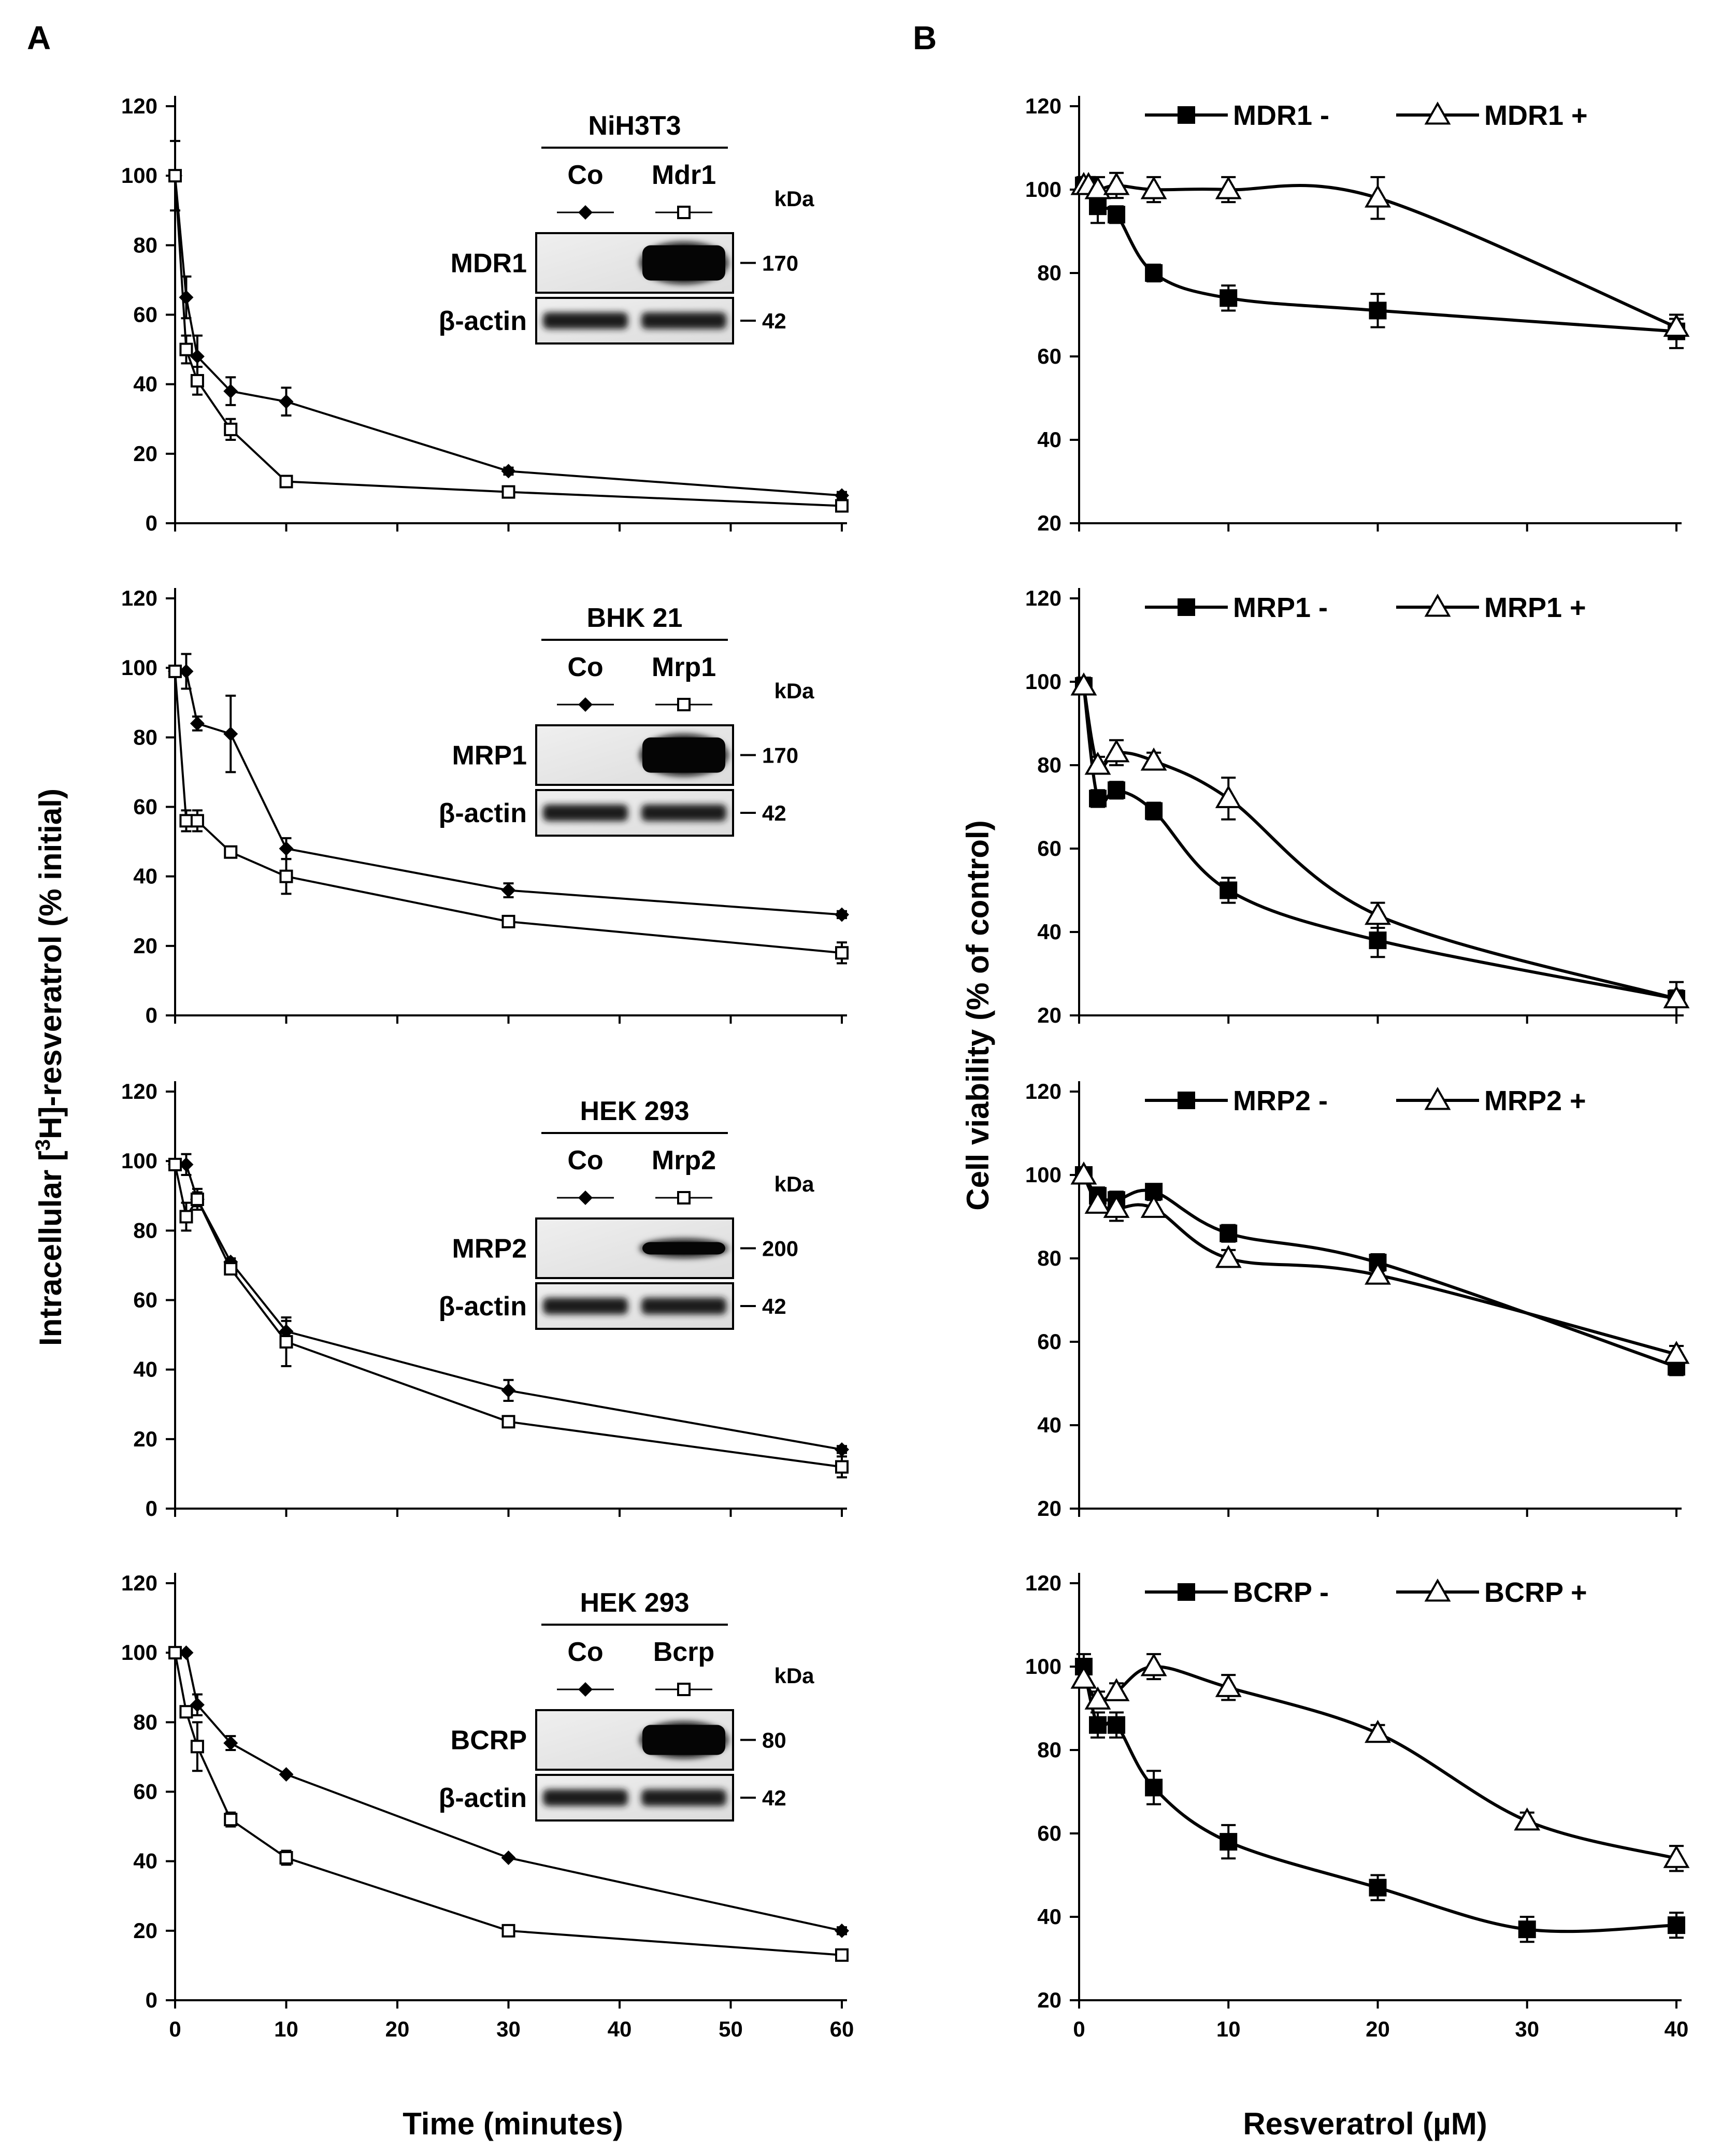 This screenshot has height=2151, width=1736. I want to click on blot-control-marker, so click(585, 213).